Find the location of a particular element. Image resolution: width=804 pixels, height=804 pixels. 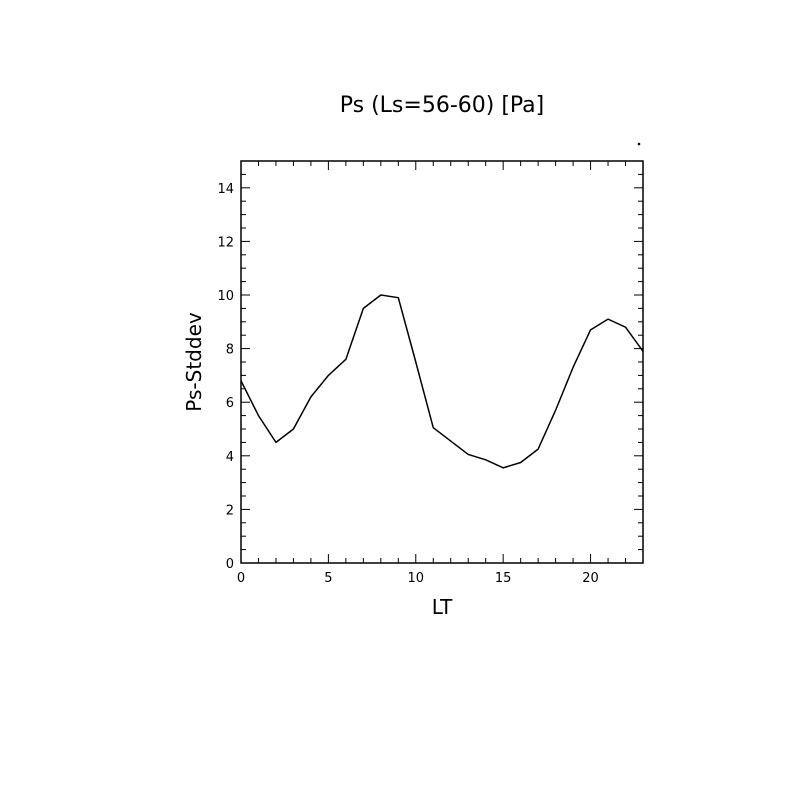

series-line is located at coordinates (442, 381).